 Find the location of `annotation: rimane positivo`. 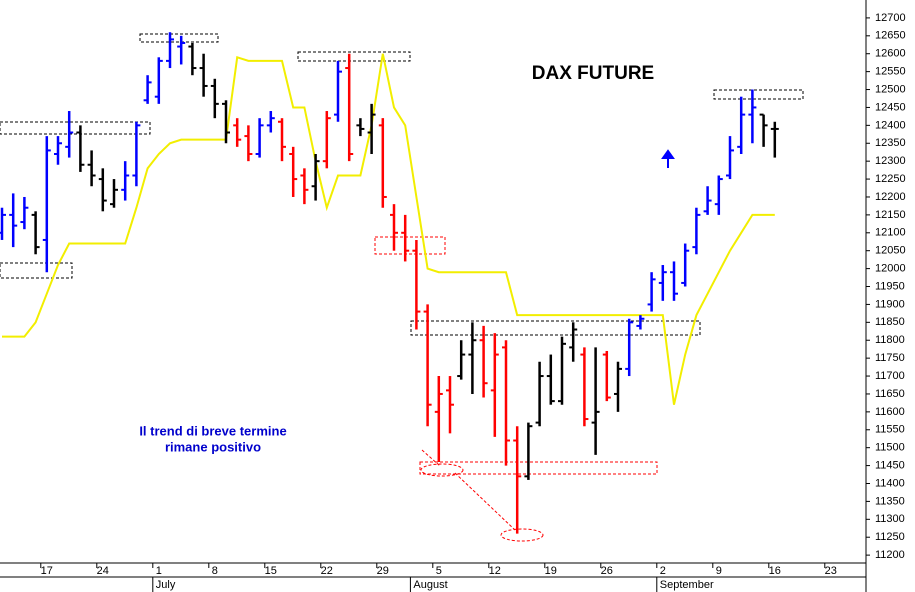

annotation: rimane positivo is located at coordinates (213, 446).